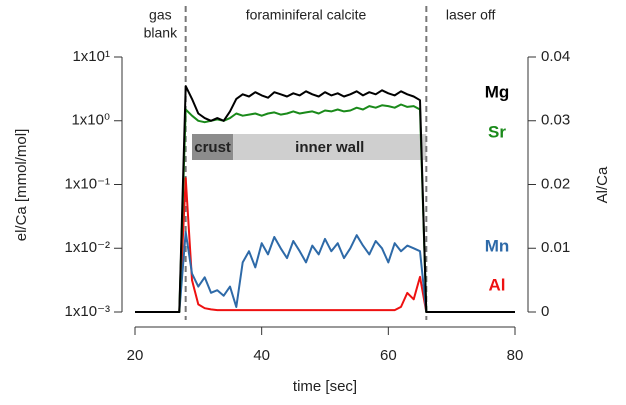 This screenshot has height=405, width=626. Describe the element at coordinates (160, 15) in the screenshot. I see `region-label: gas` at that location.